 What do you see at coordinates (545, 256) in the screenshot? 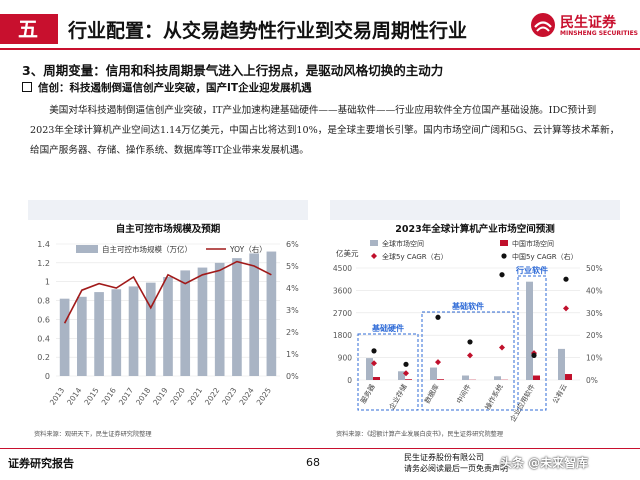
I see `legend-label: 中国5y CAGR（右）` at bounding box center [545, 256].